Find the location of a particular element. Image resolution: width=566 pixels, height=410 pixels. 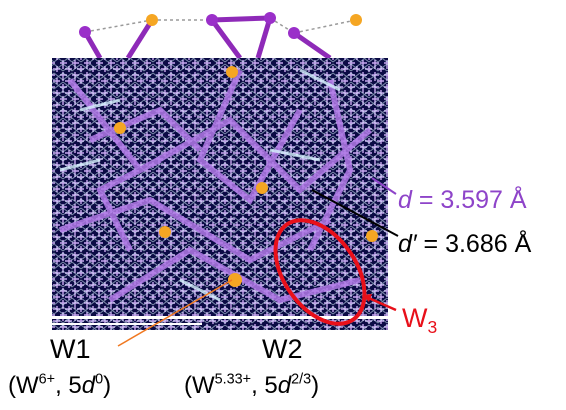

w2-ox-charge: 5.33+ is located at coordinates (233, 379).